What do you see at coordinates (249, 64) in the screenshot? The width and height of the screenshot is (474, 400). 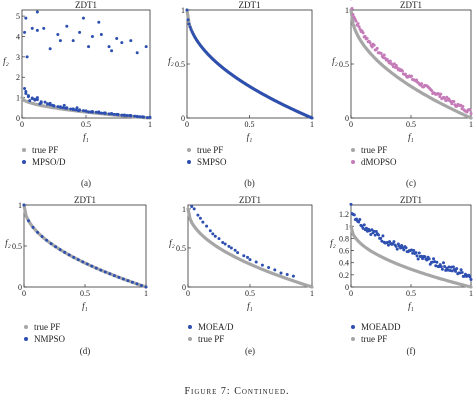 I see `series-line` at bounding box center [249, 64].